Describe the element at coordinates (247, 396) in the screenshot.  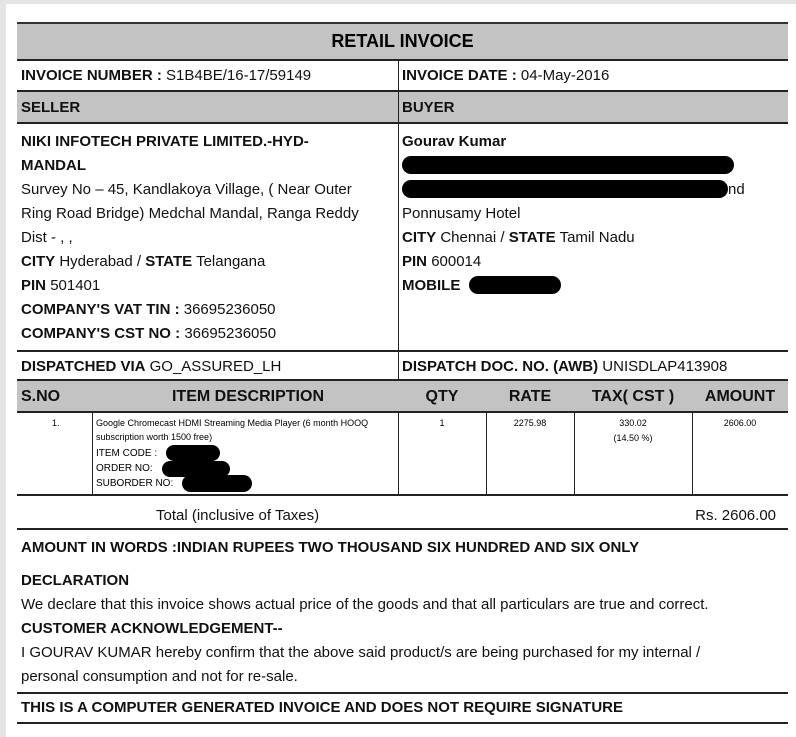
I see `col-description: ITEM DESCRIPTION` at that location.